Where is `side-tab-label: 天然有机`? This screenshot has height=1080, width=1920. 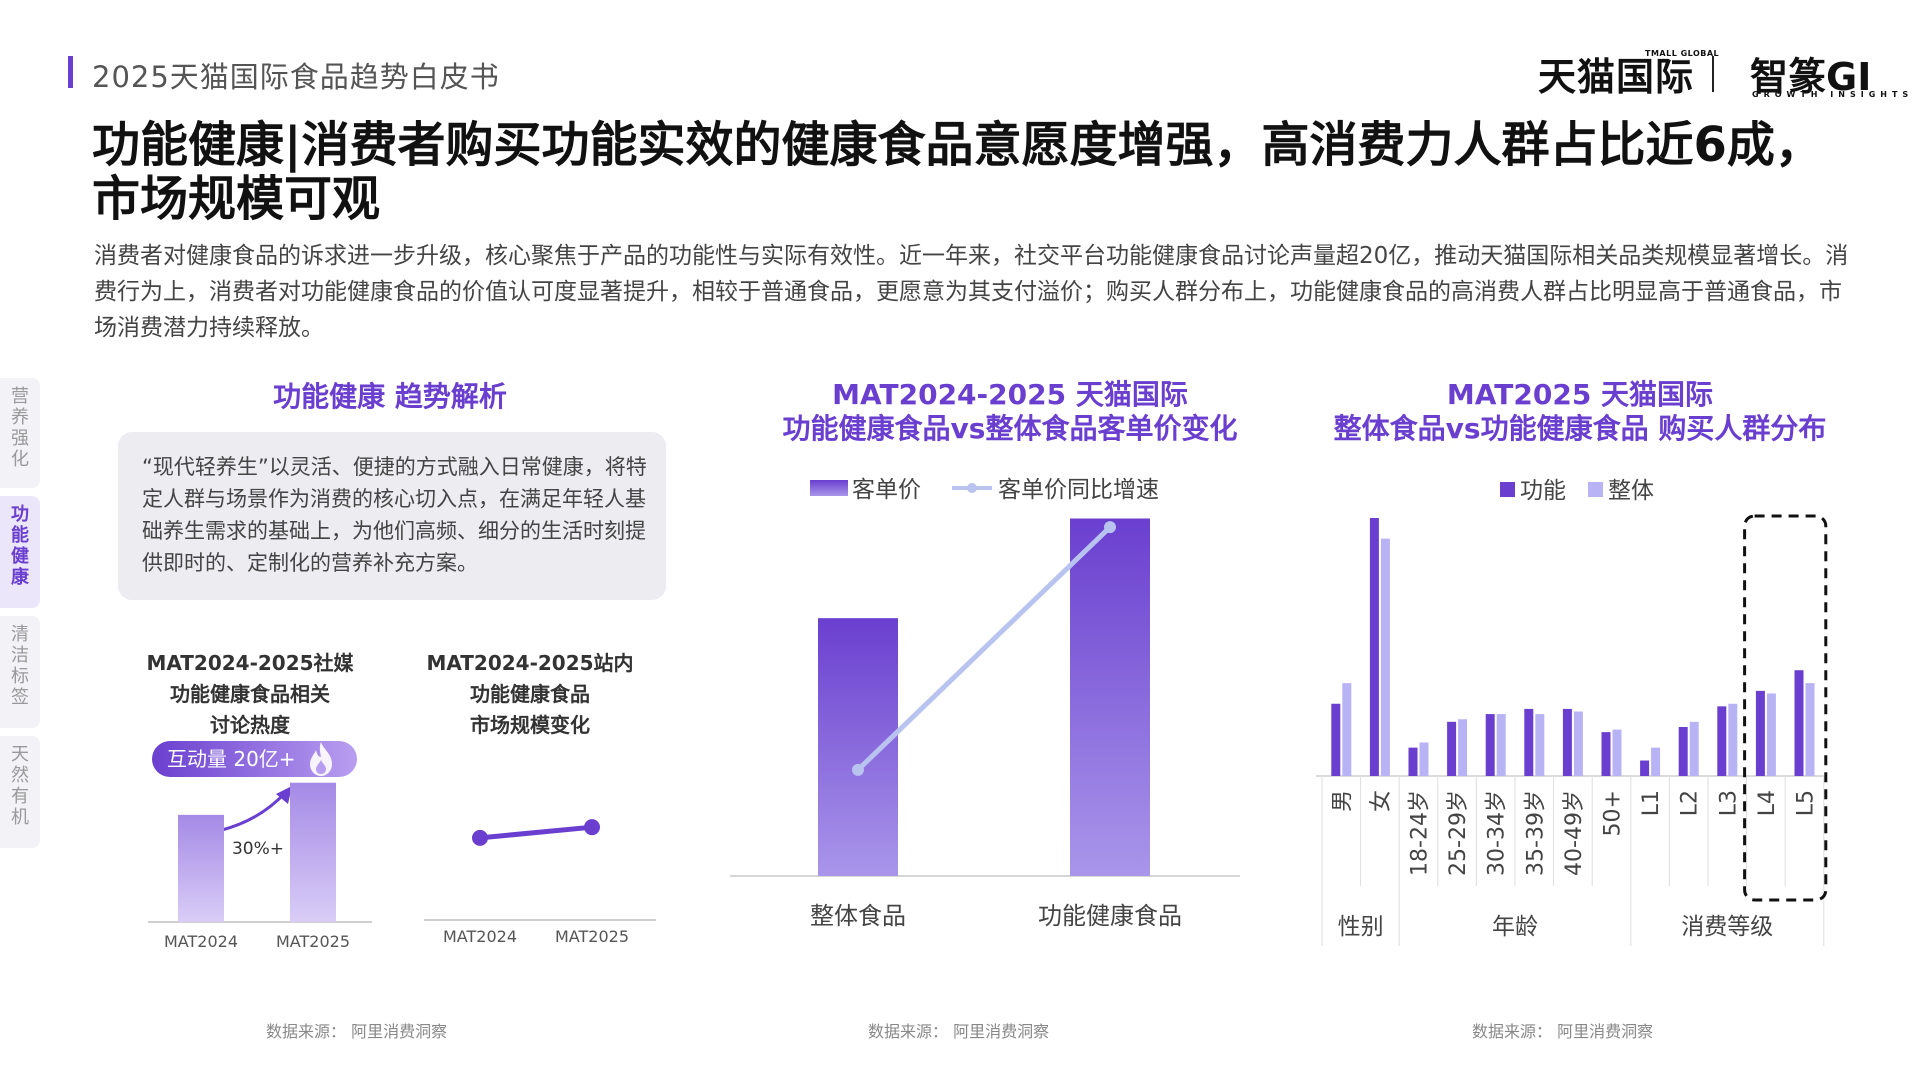
side-tab-label: 天然有机 is located at coordinates (20, 786).